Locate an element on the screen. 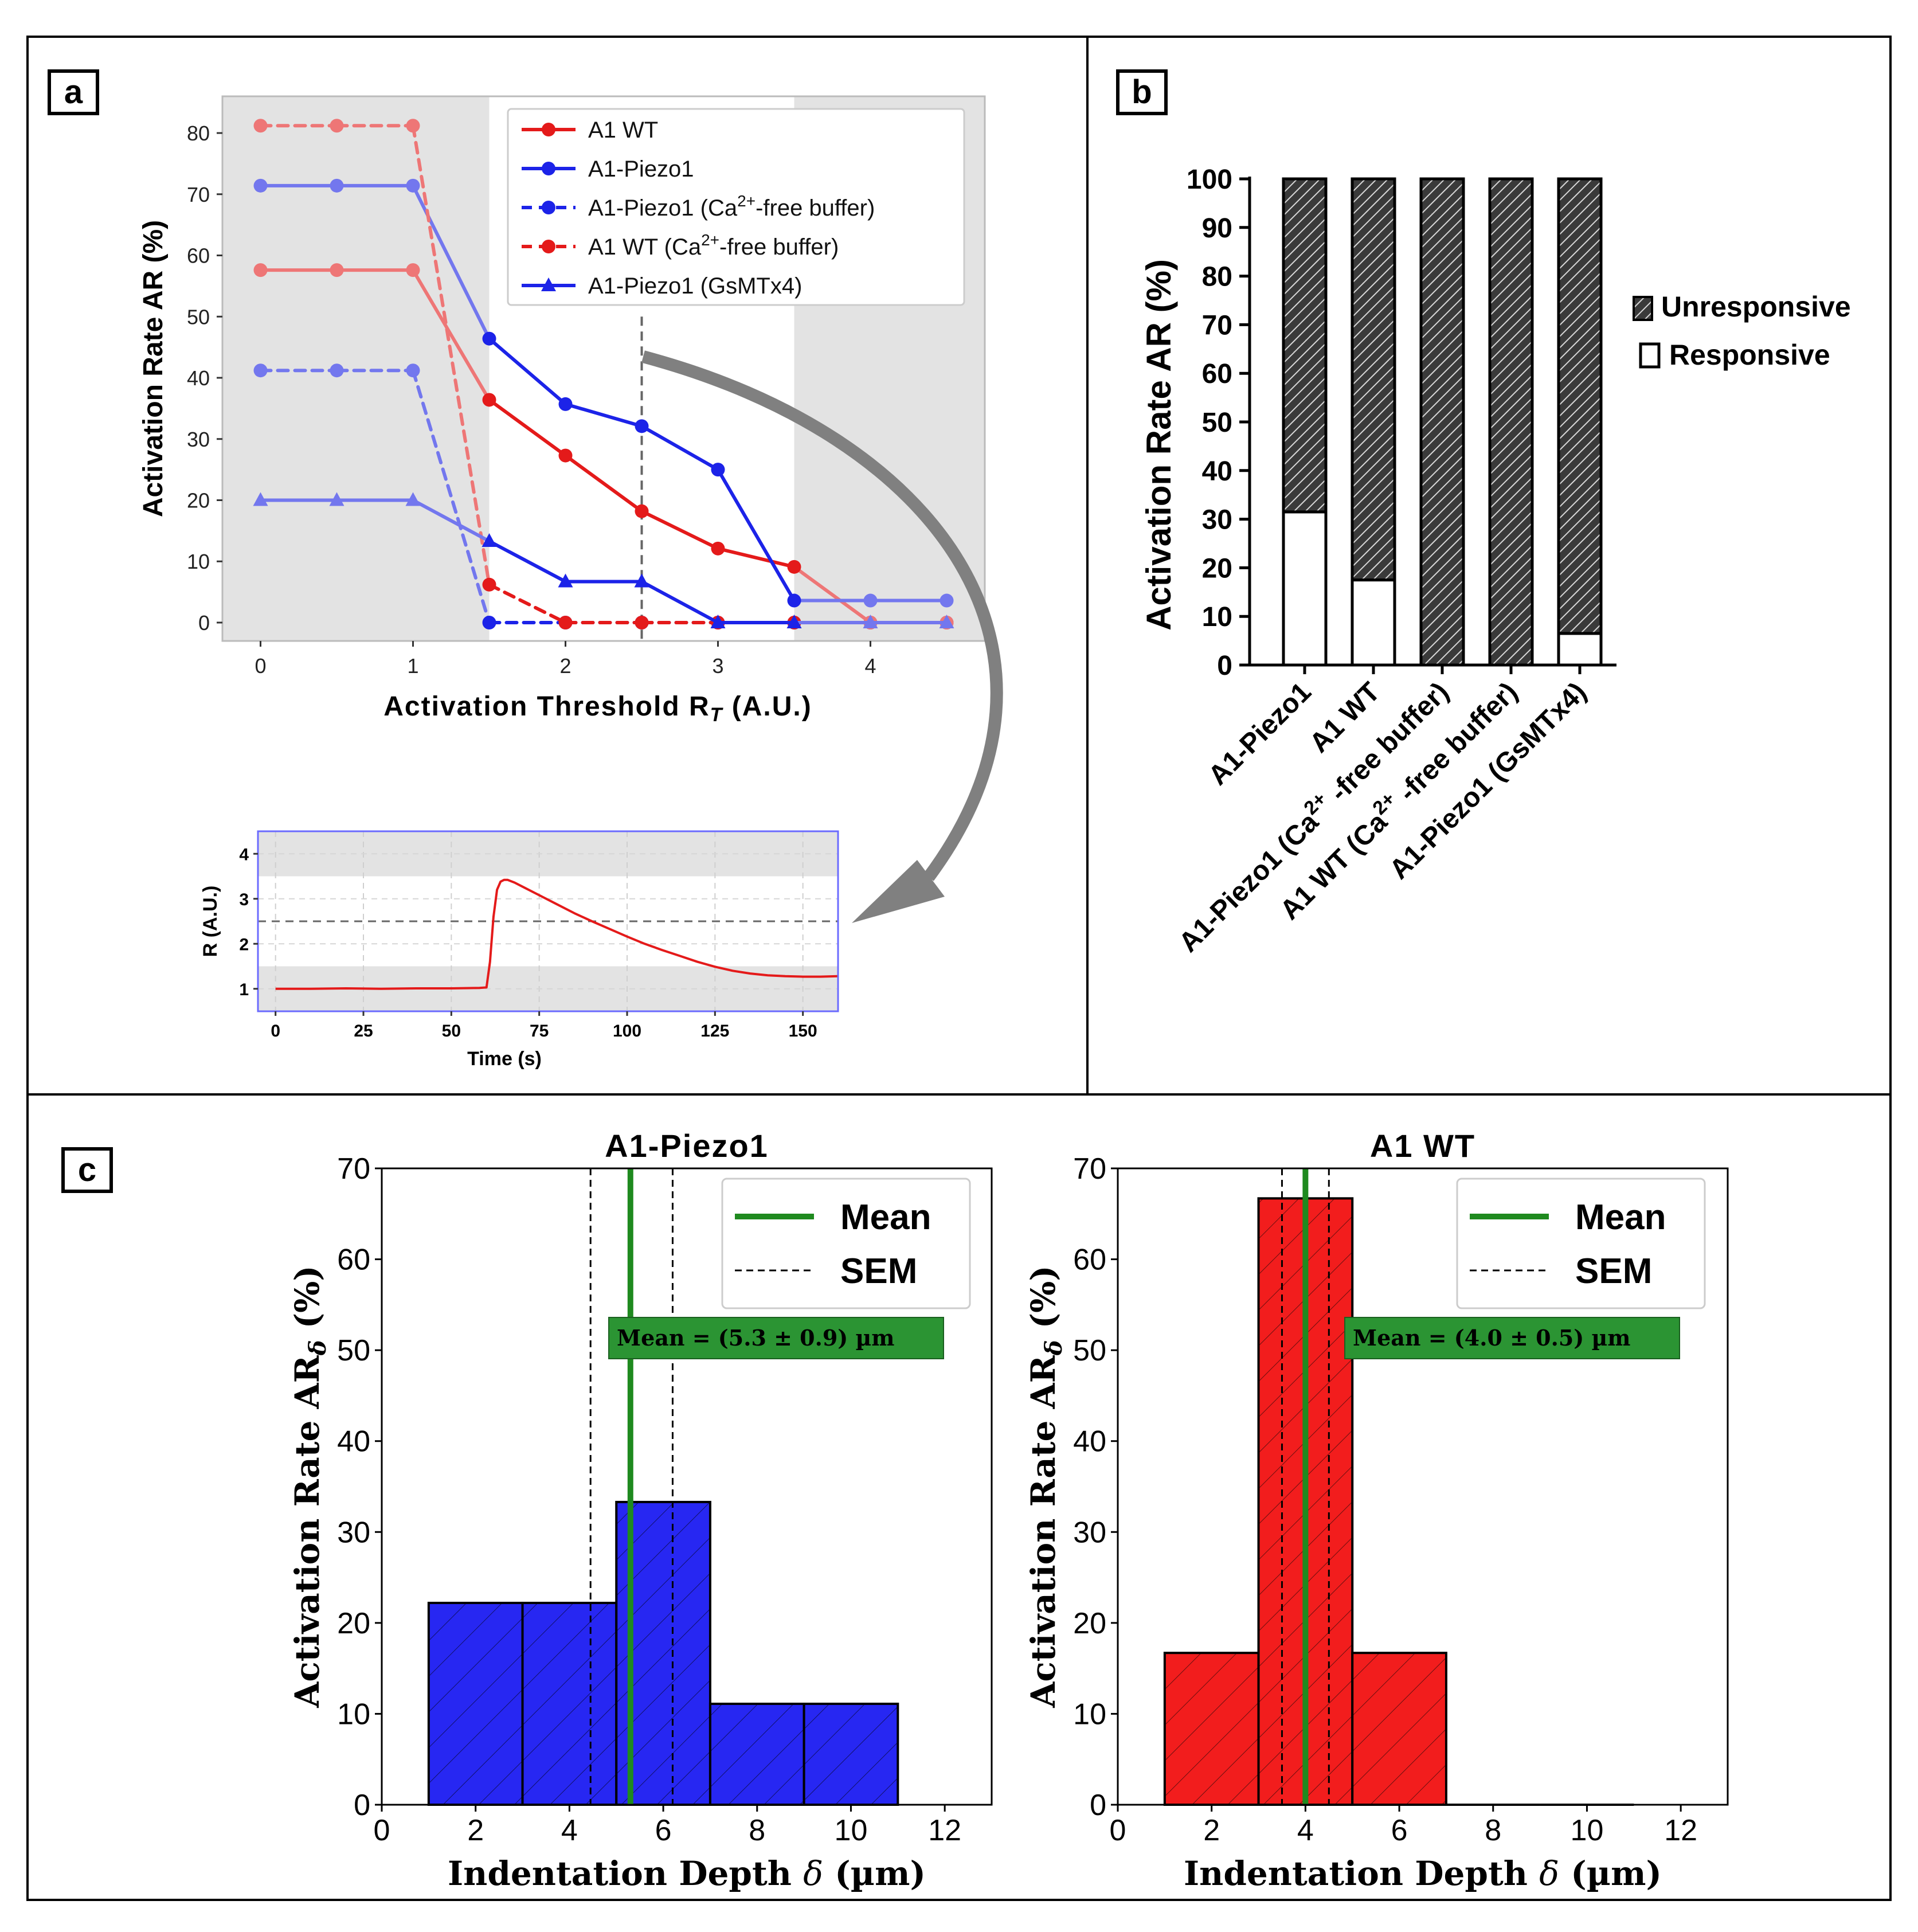 The height and width of the screenshot is (1932, 1918). legend-label-sup: 2+ is located at coordinates (746, 201).